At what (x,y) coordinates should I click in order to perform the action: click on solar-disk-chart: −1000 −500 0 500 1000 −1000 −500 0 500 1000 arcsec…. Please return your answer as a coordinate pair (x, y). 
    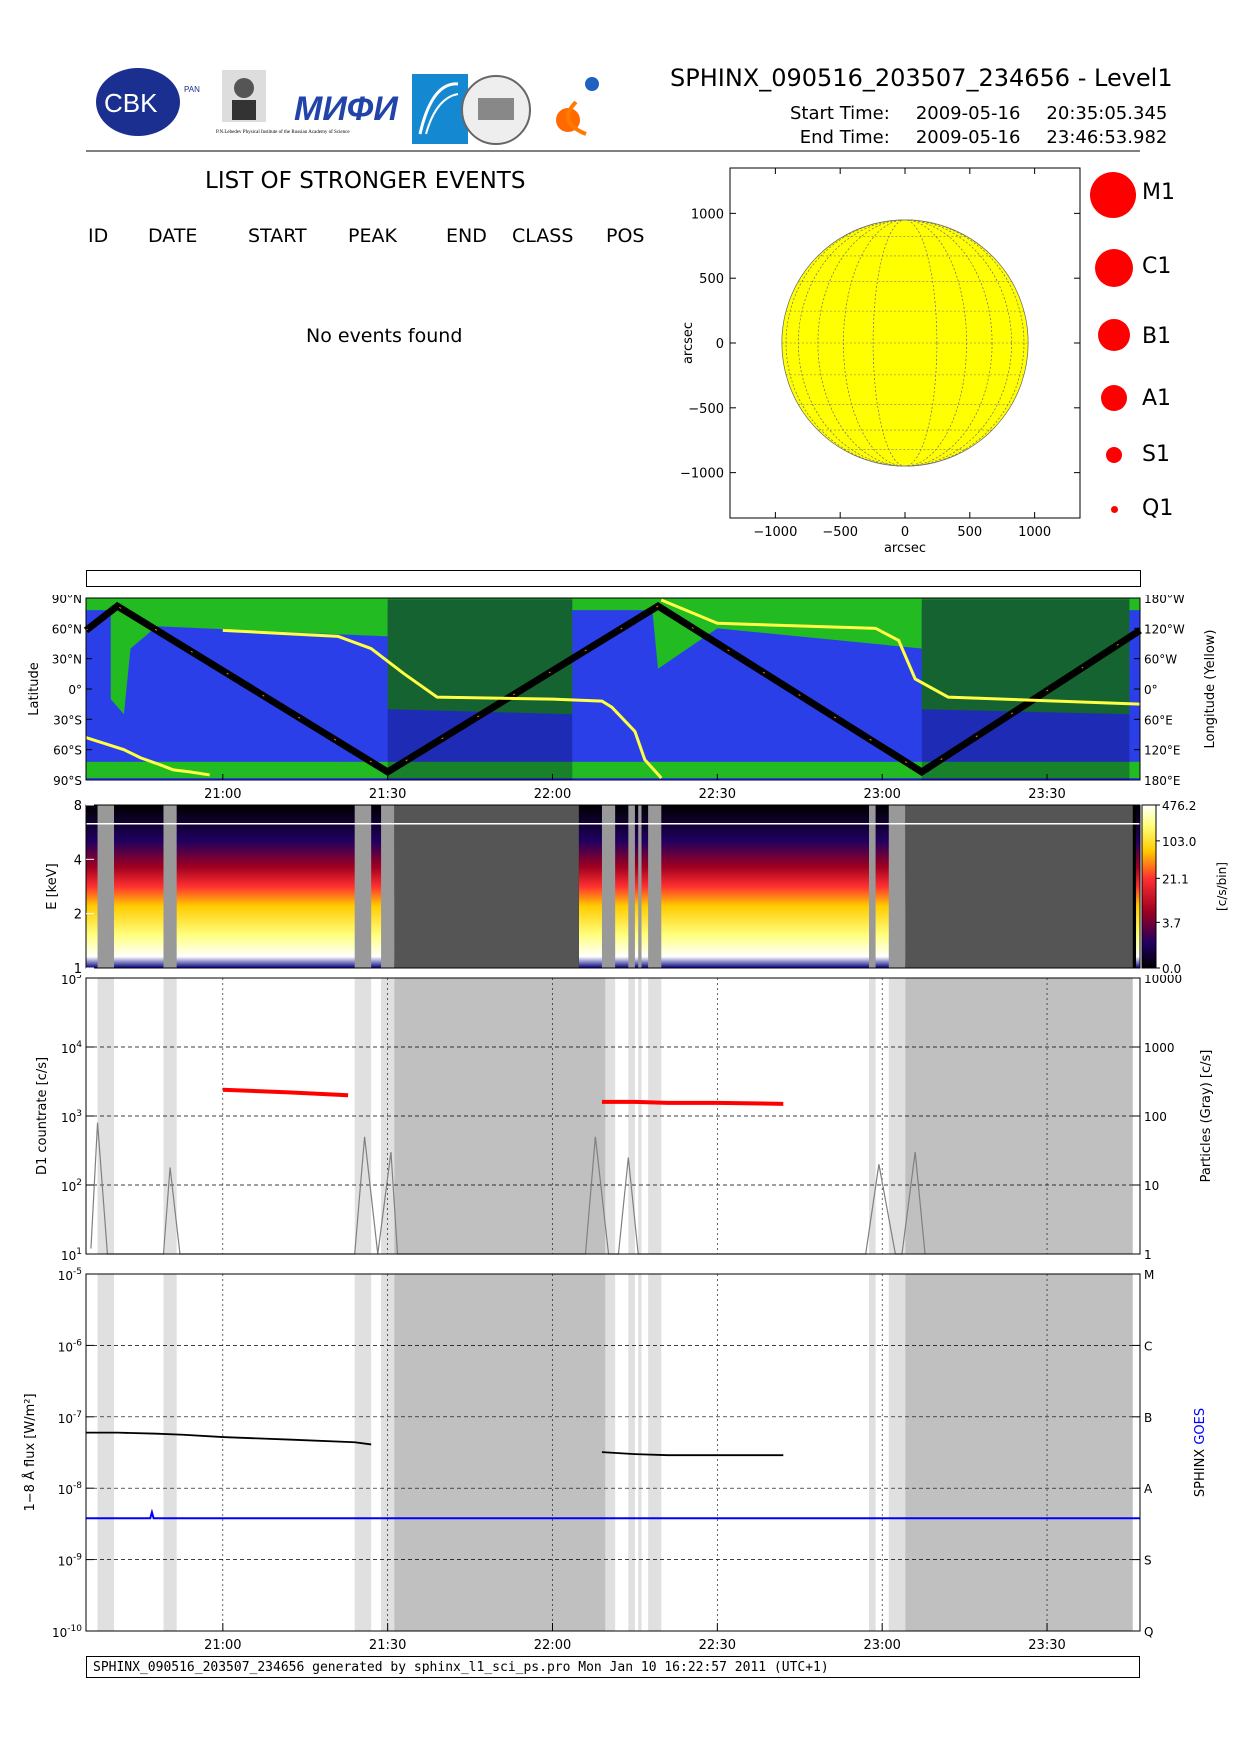
    Looking at the image, I should click on (880, 361).